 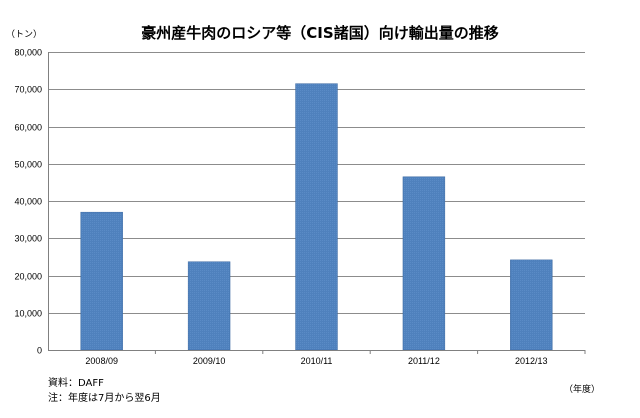 I want to click on y-tick-label: 30,000, so click(x=28, y=239).